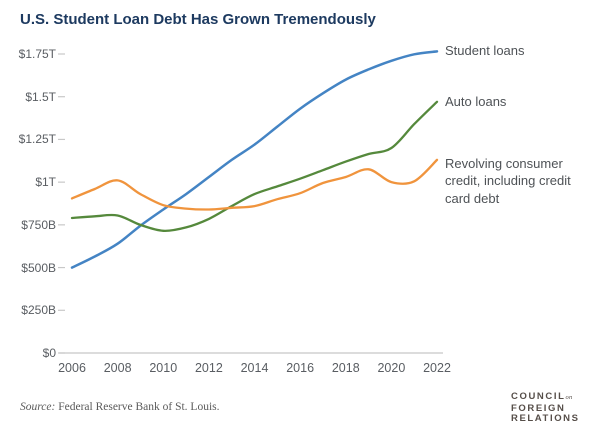  Describe the element at coordinates (117, 368) in the screenshot. I see `x-tick-label: 2008` at that location.